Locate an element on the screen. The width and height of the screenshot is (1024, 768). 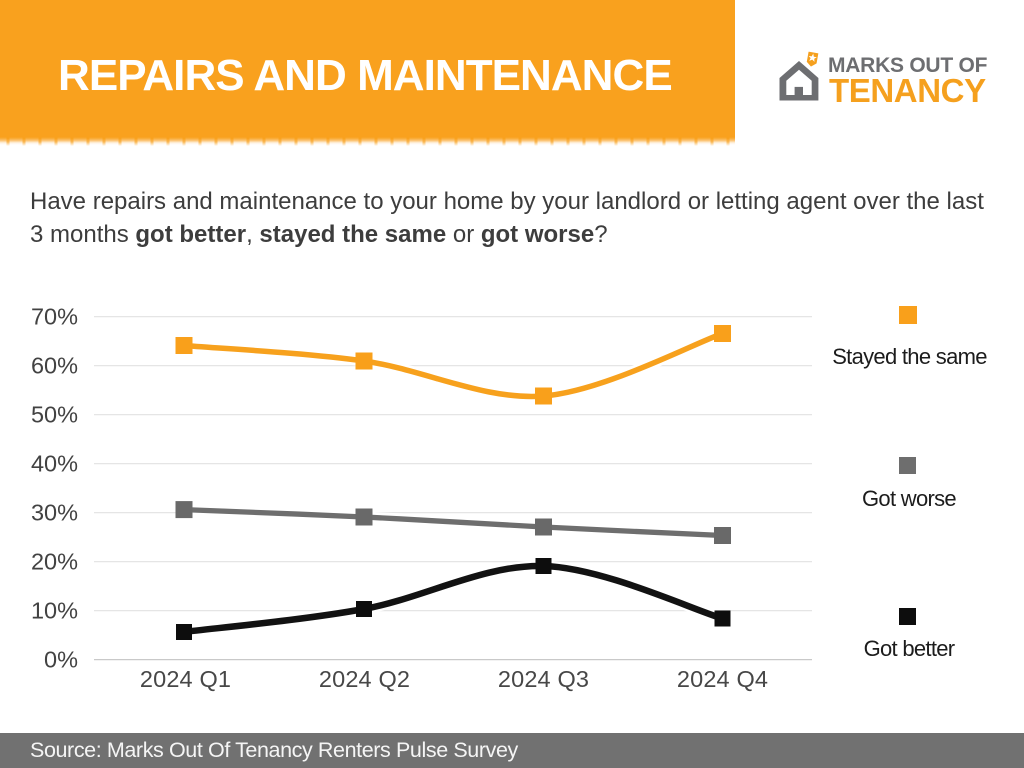
svg-text: 2024 Q3 is located at coordinates (543, 679).